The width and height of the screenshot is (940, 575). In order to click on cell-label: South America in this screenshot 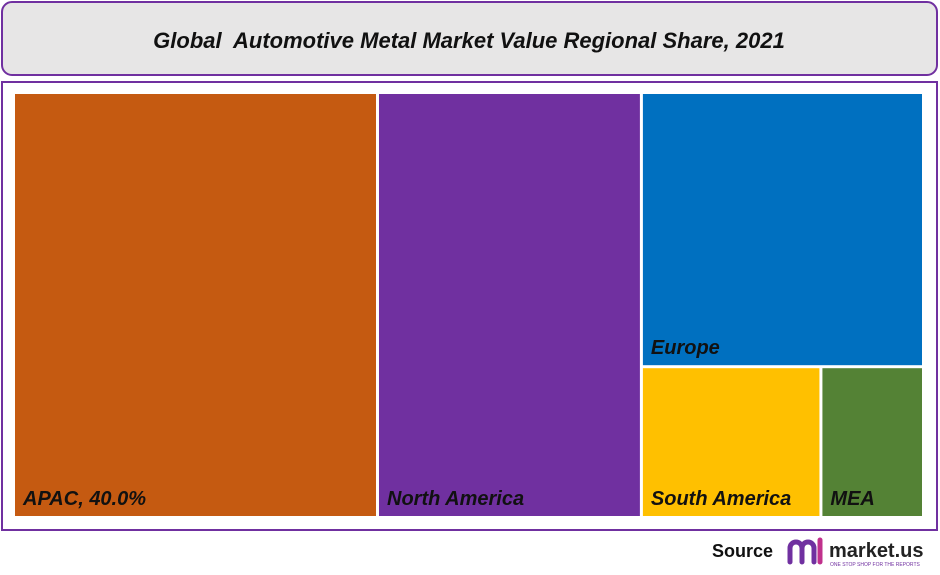, I will do `click(721, 499)`.